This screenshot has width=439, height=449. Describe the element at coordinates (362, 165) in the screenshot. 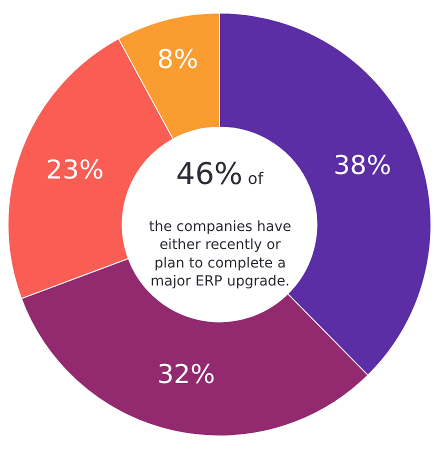

I see `data-label: 38%` at that location.